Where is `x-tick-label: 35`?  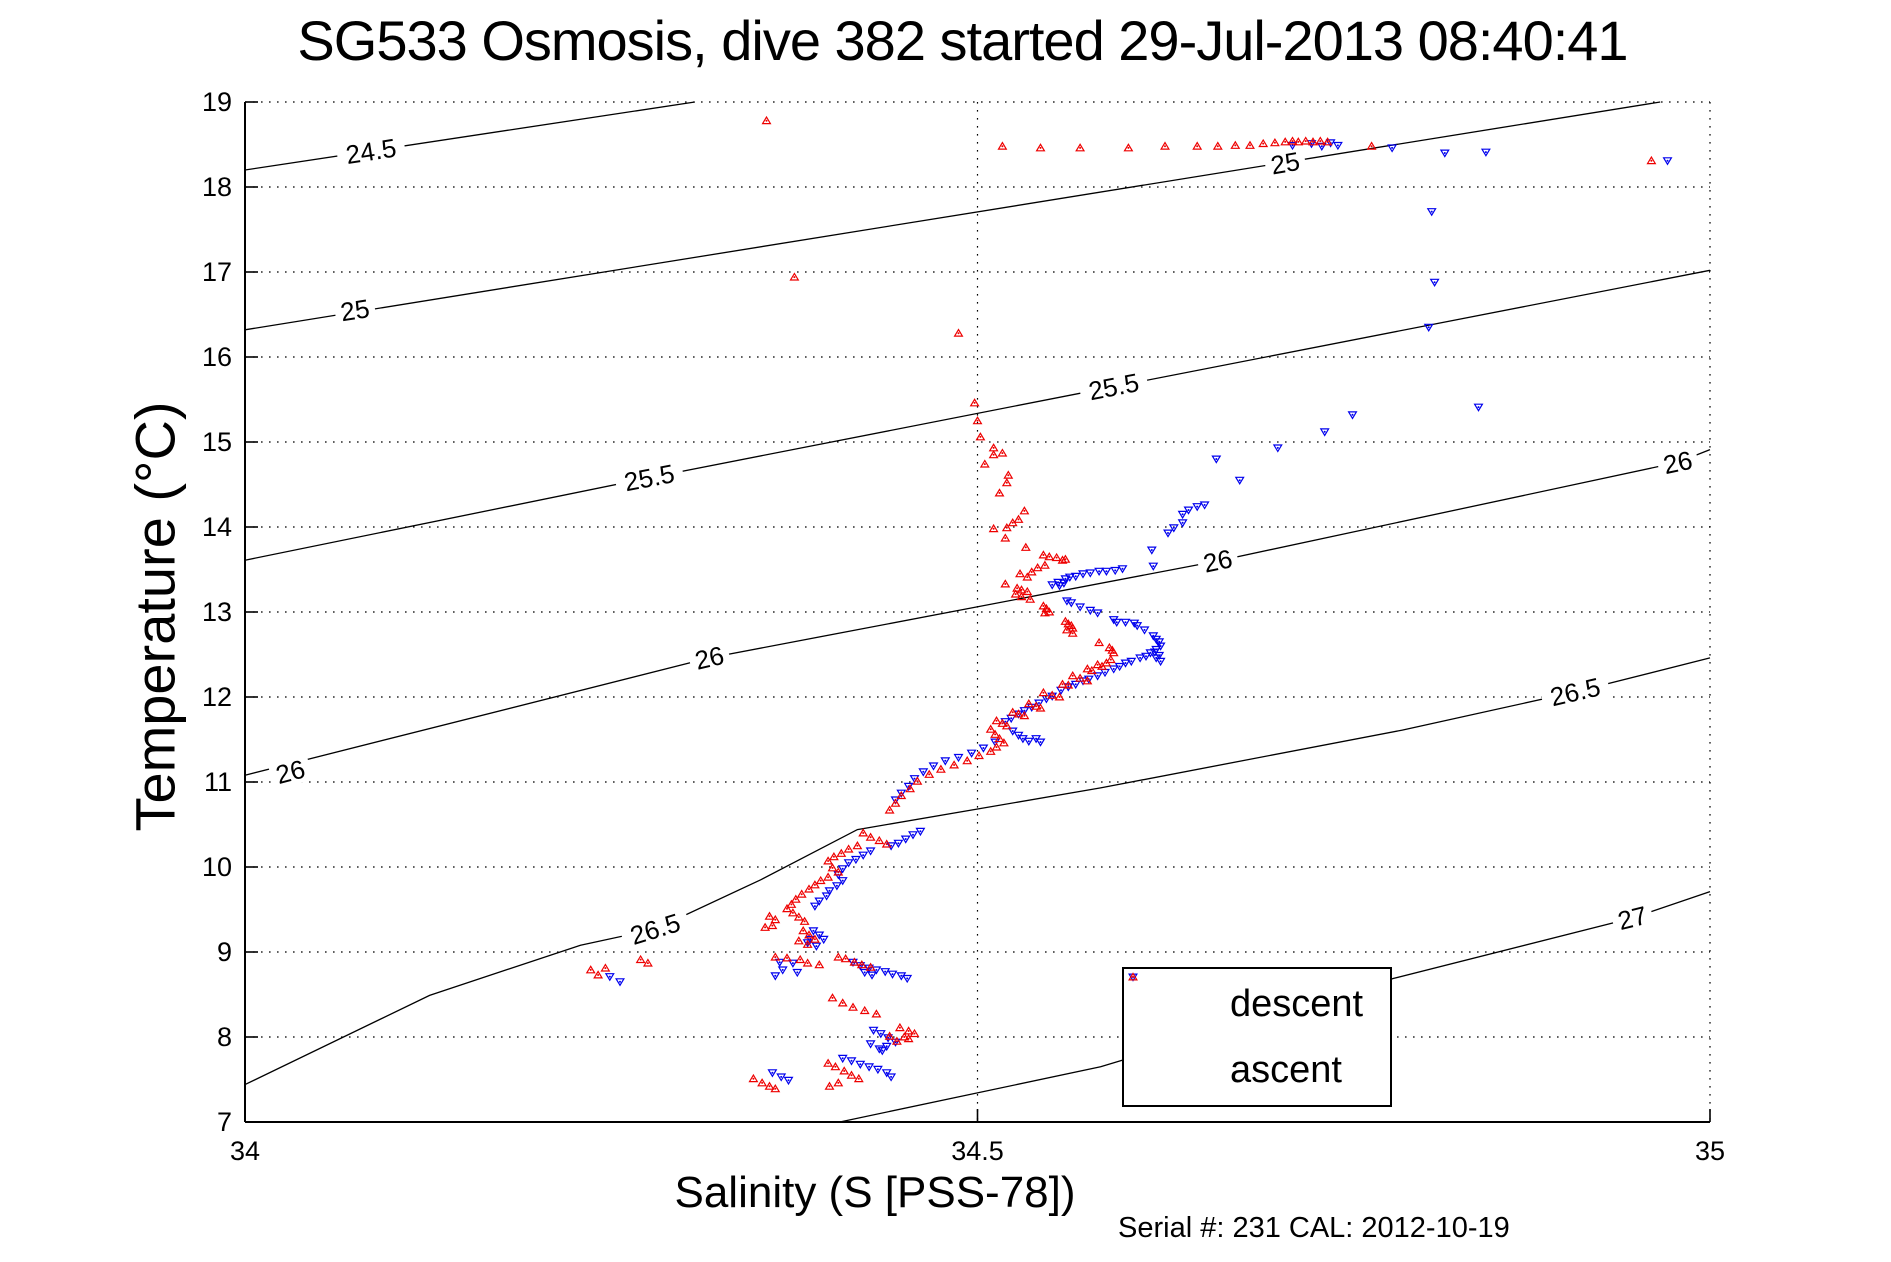 x-tick-label: 35 is located at coordinates (1710, 1151).